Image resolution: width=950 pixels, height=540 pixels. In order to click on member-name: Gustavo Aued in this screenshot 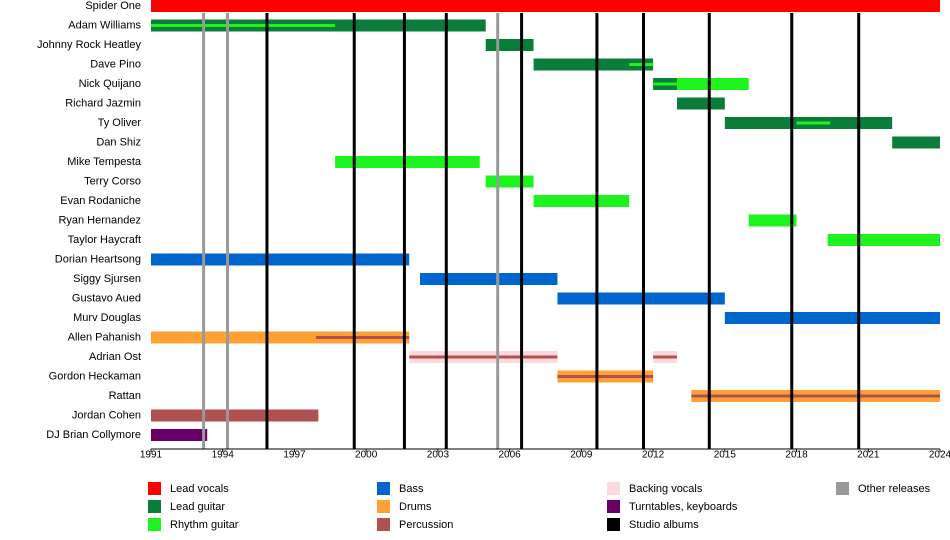, I will do `click(106, 298)`.